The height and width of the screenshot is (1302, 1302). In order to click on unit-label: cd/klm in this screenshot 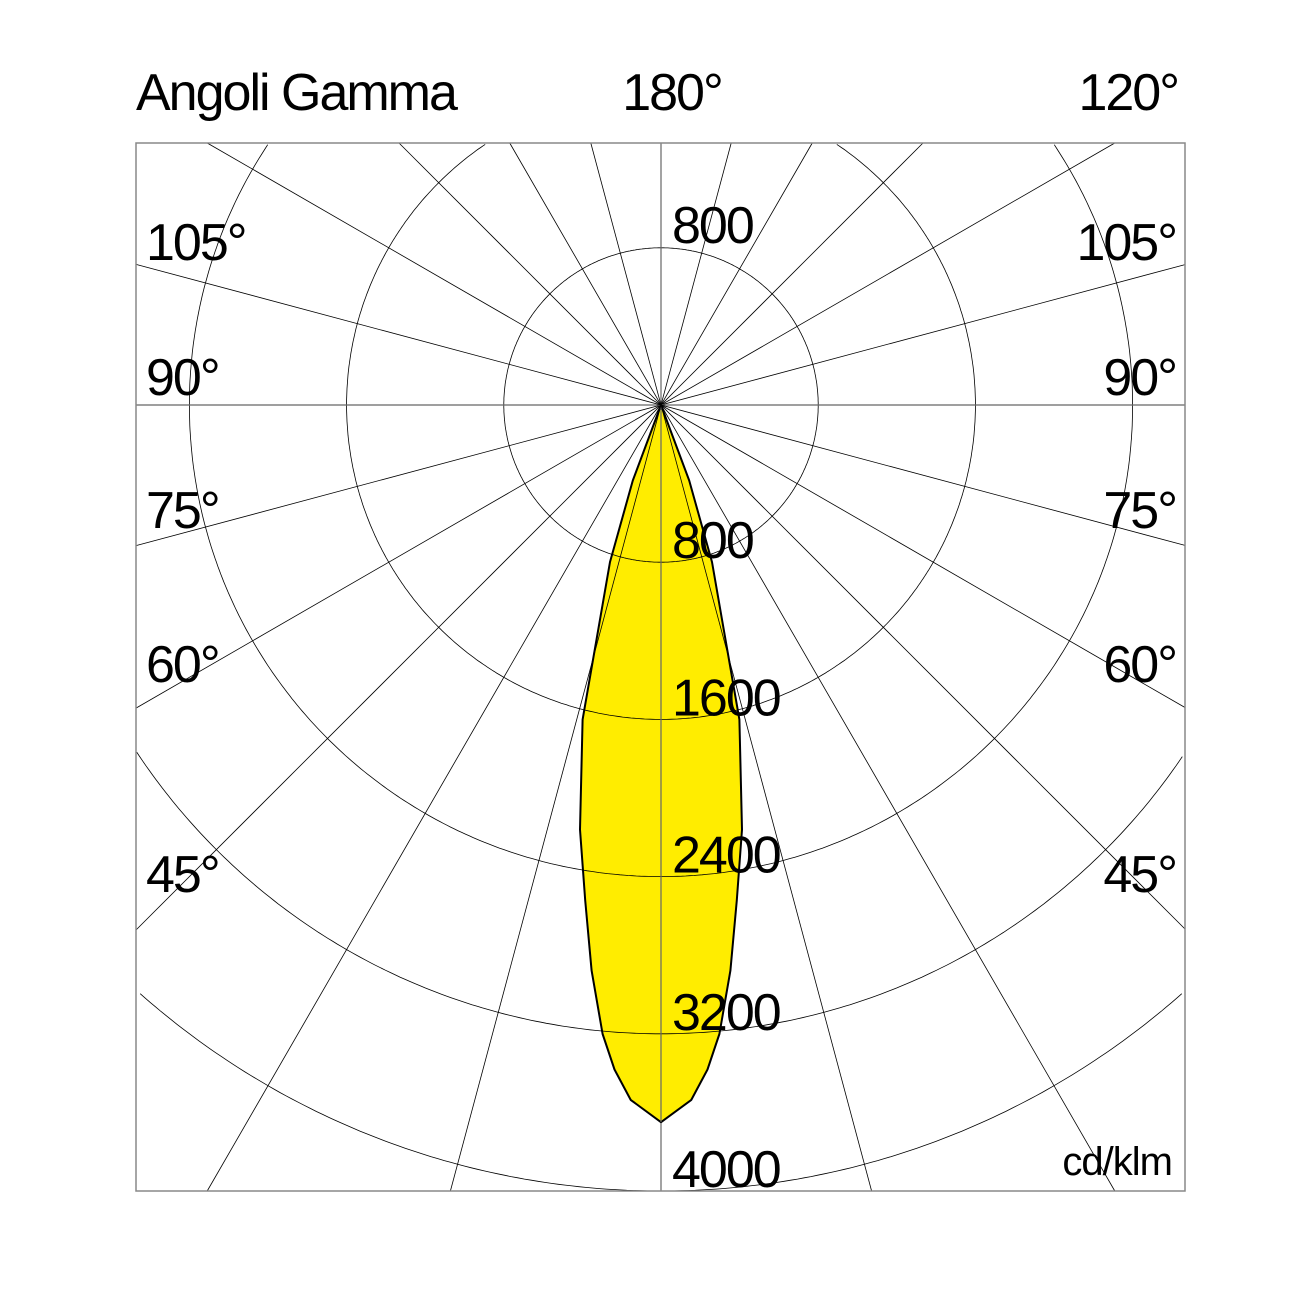, I will do `click(1117, 1162)`.